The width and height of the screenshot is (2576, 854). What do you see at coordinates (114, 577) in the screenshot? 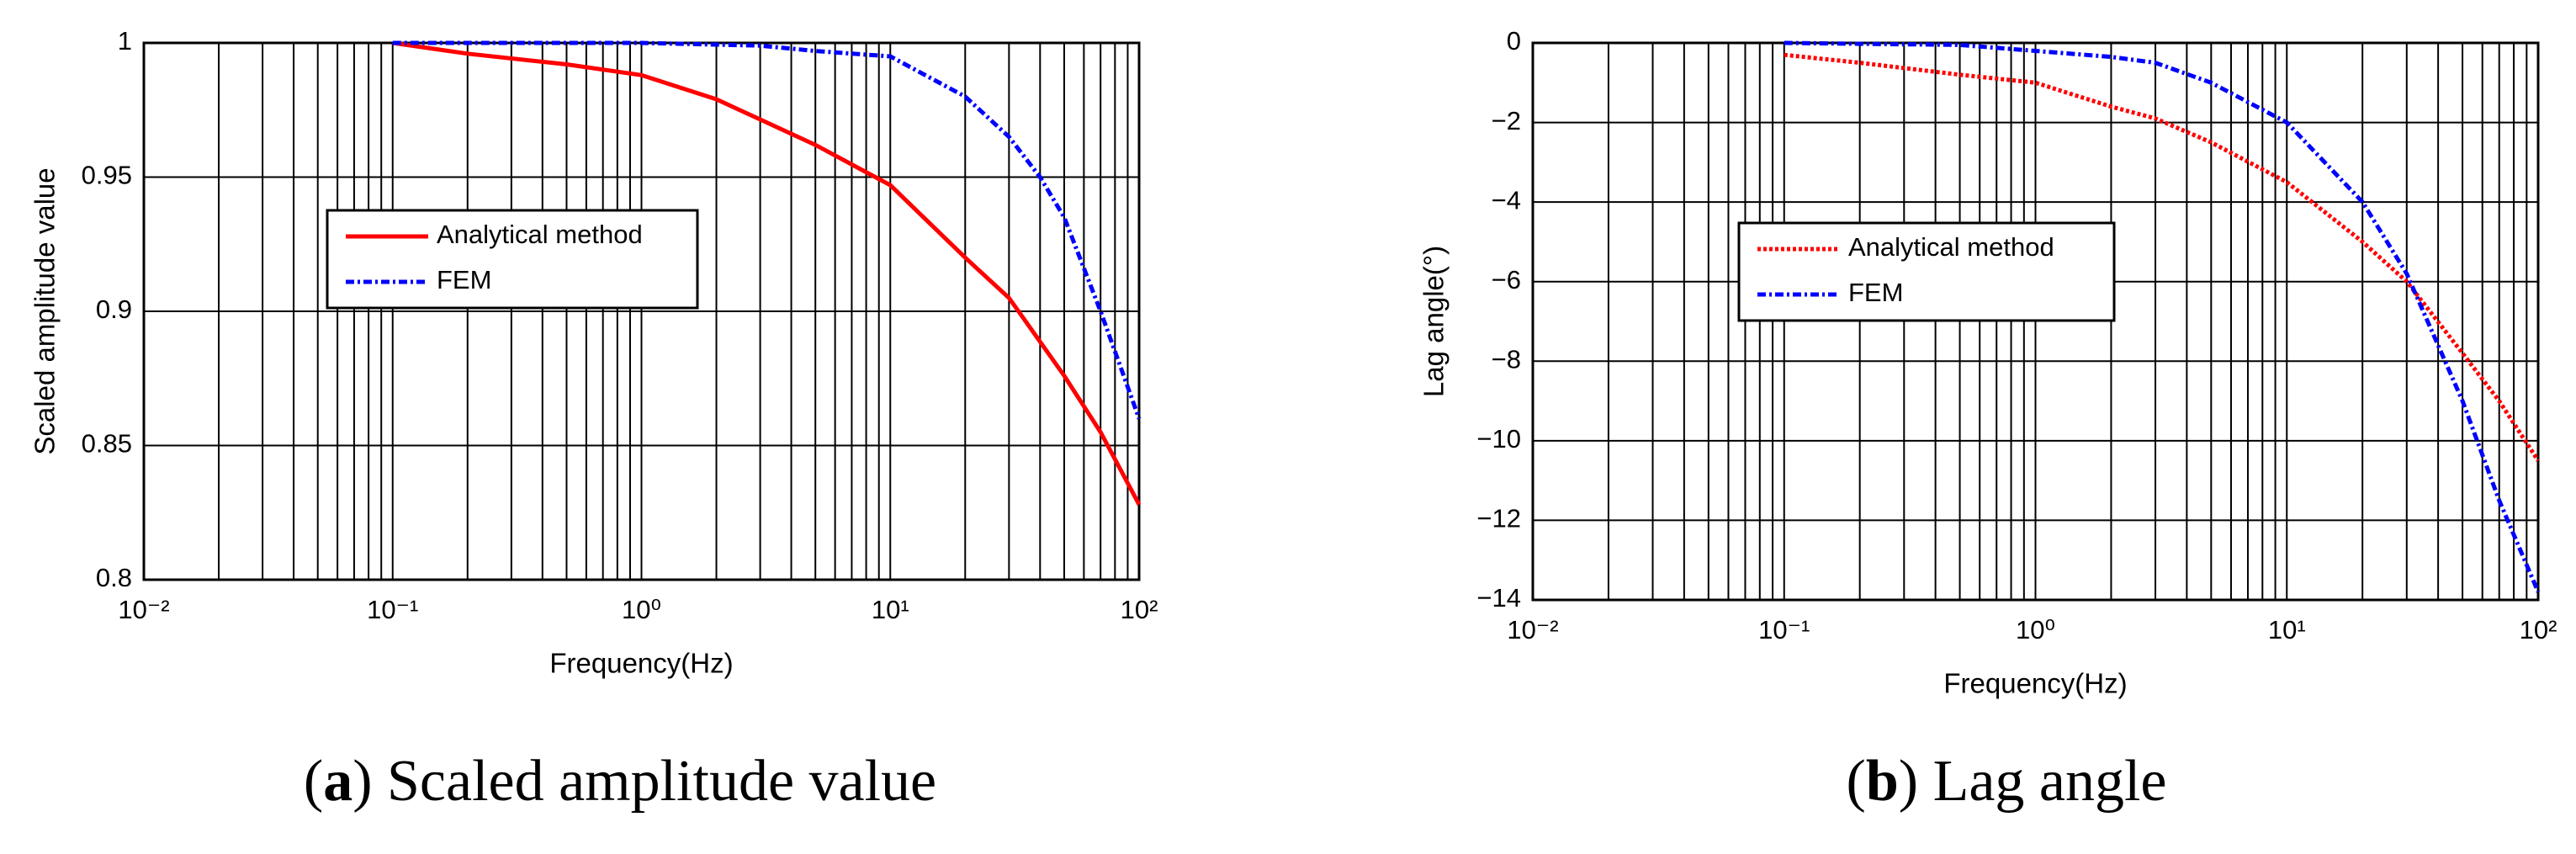
I see `y-tick-label: 0.8` at bounding box center [114, 577].